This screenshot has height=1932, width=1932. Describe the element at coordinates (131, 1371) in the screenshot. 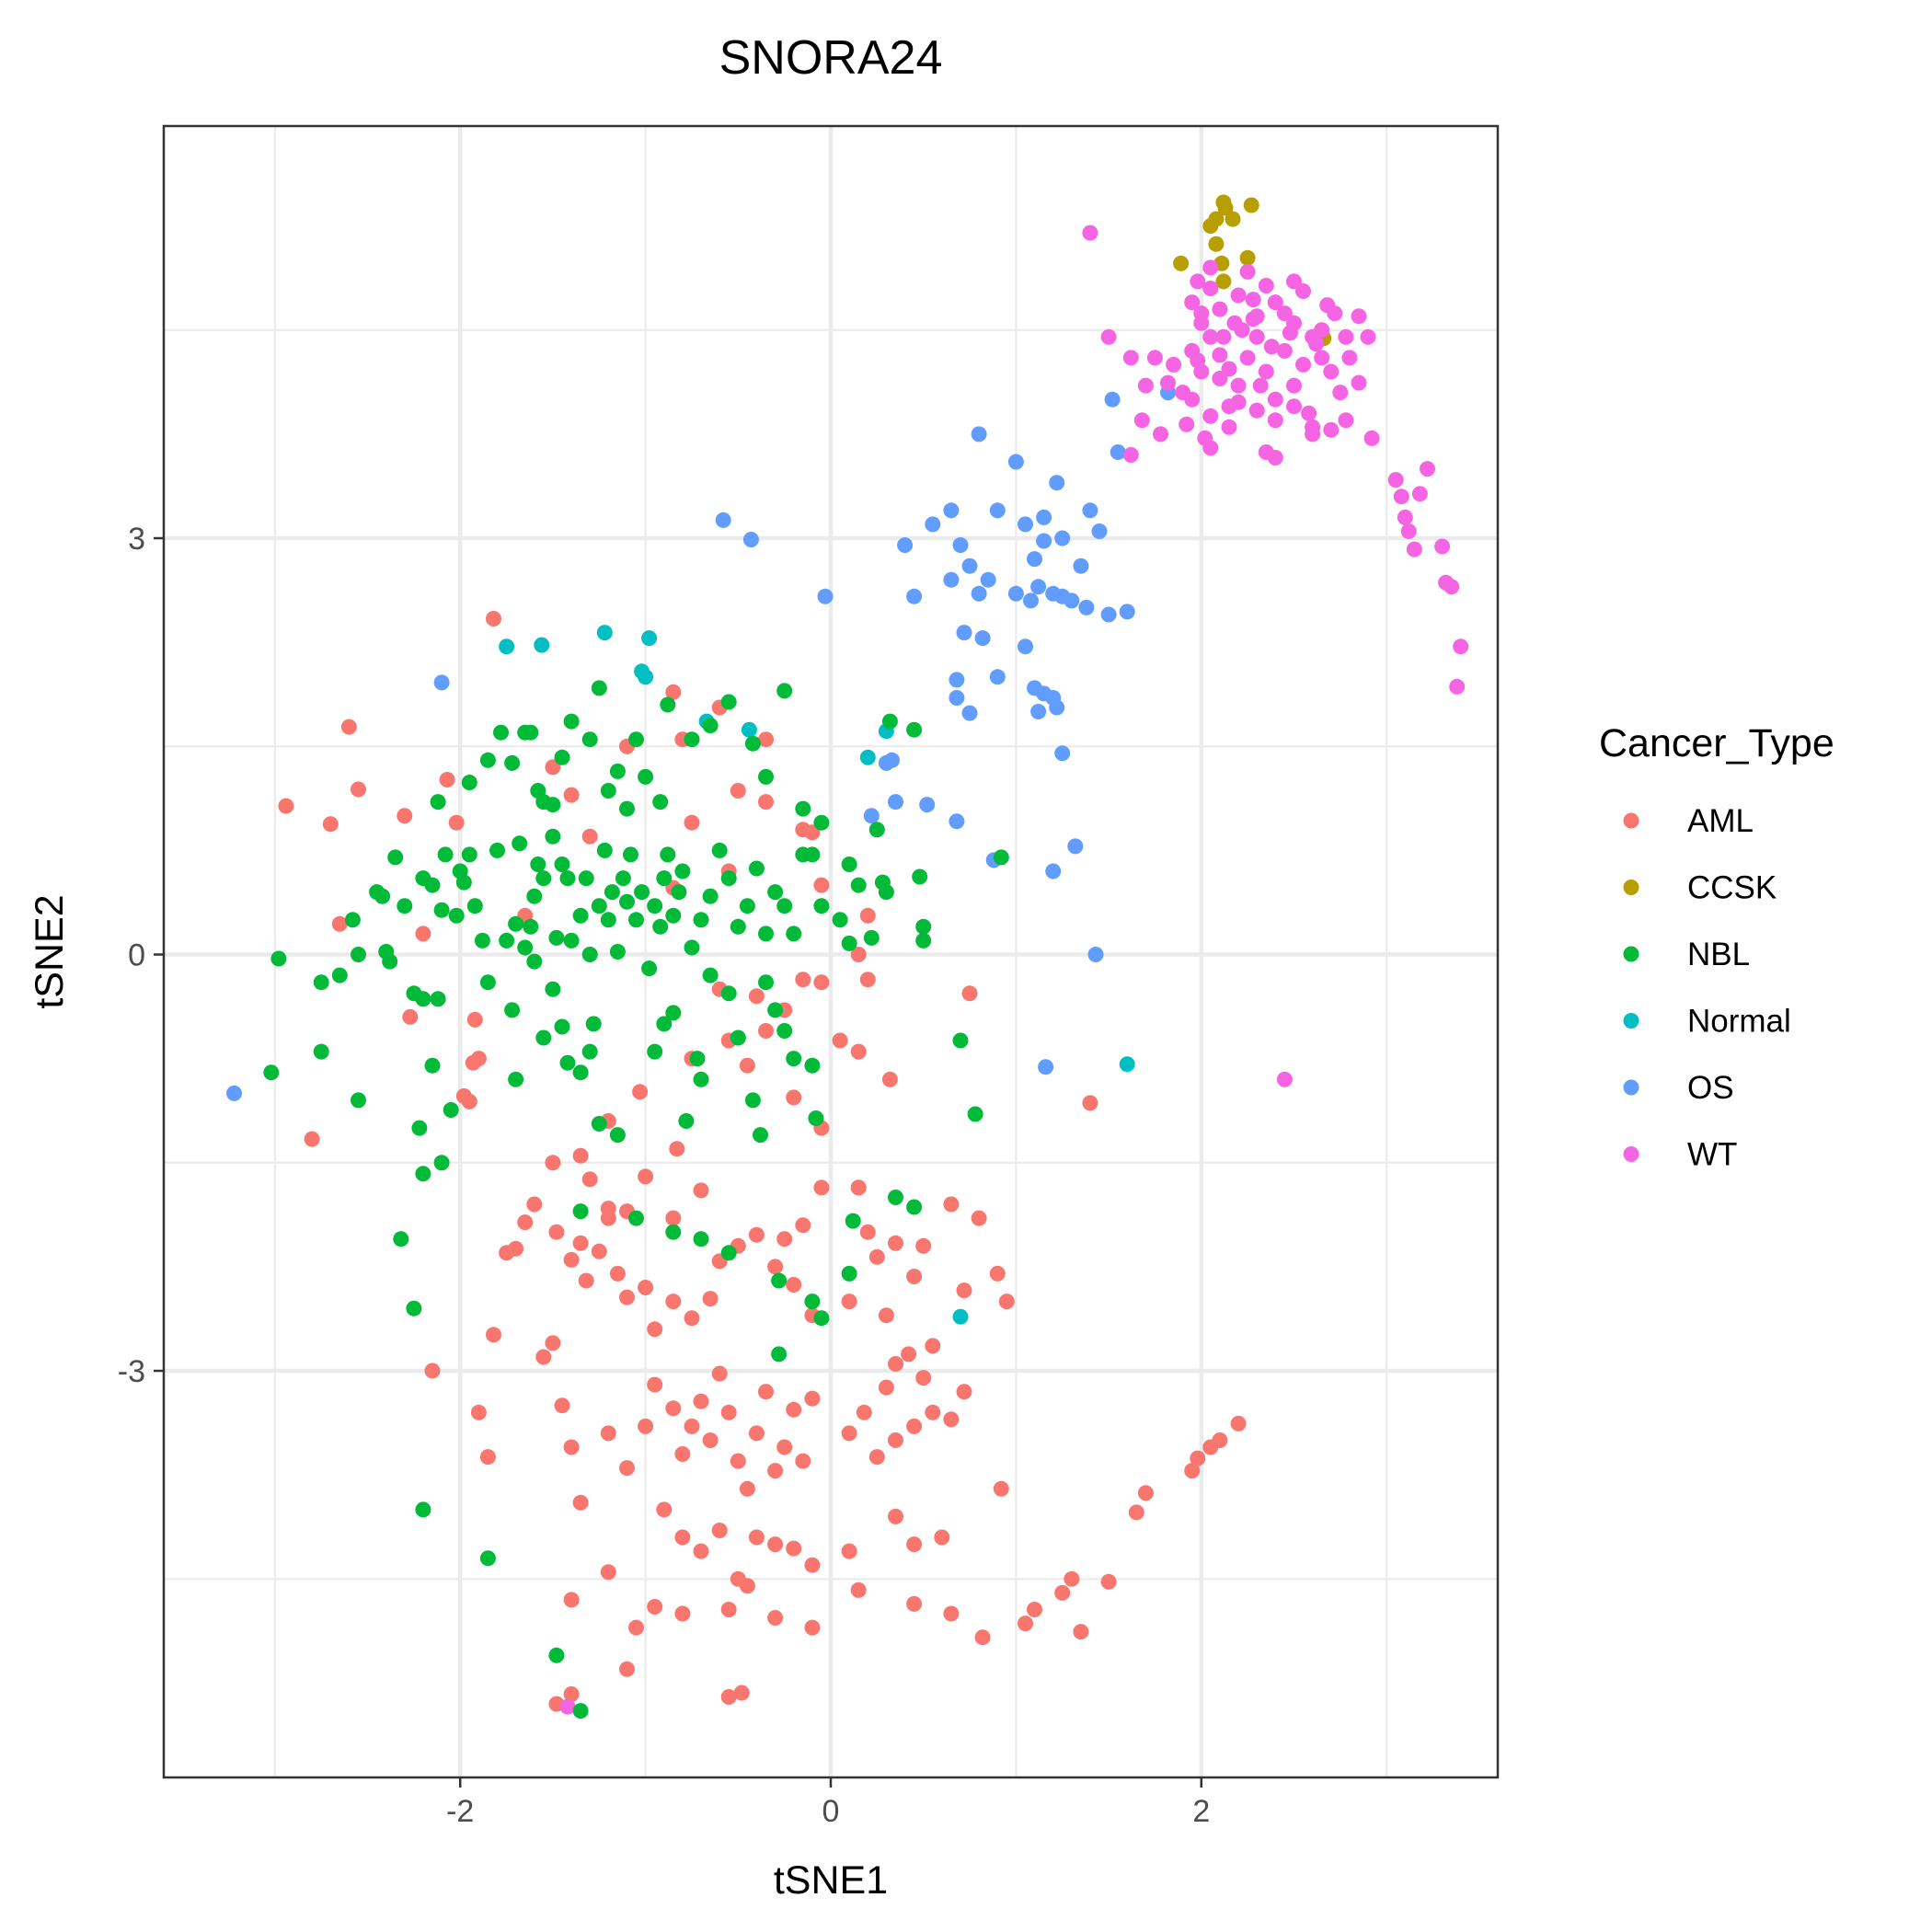

I see `y-tick-label: -3` at that location.